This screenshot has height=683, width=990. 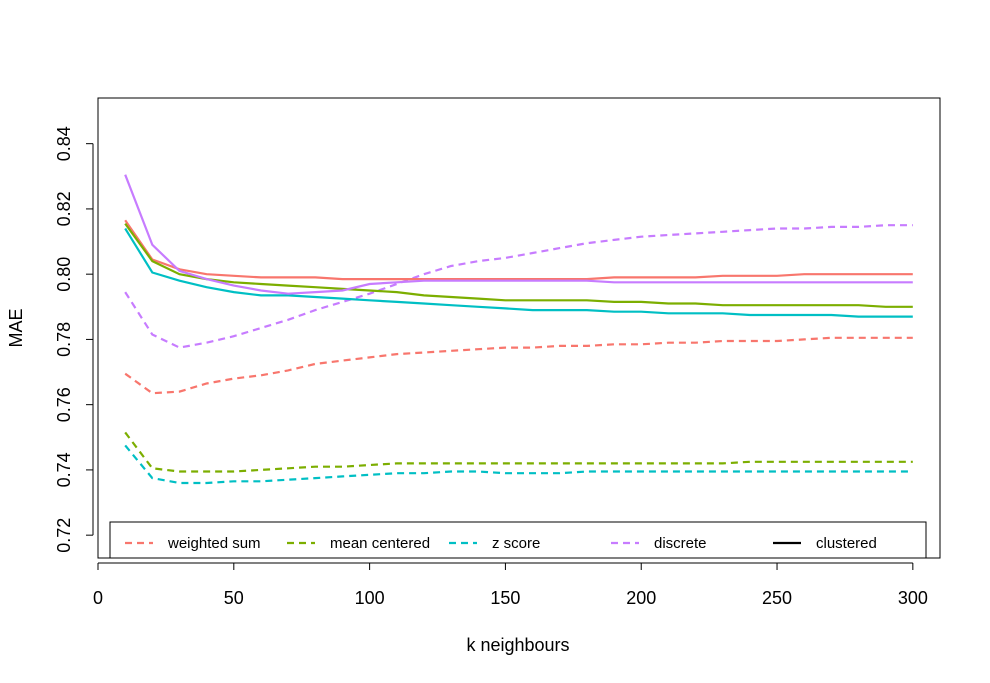 I want to click on series-line-weighted-sum-dashed, so click(x=518, y=365).